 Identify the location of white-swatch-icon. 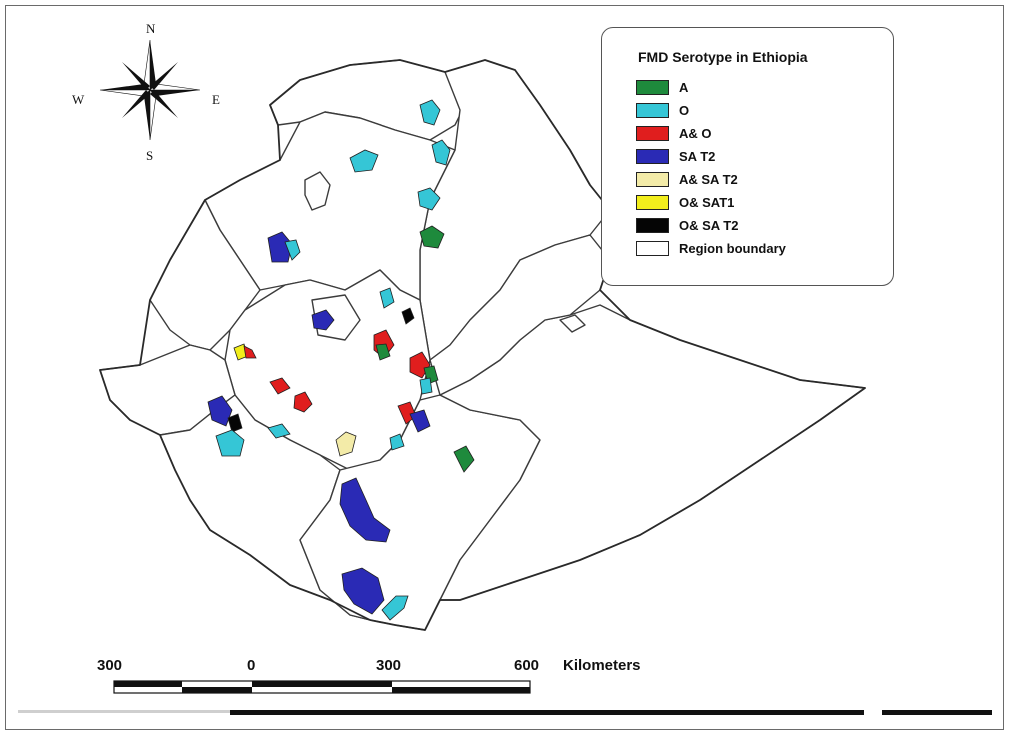
(652, 248).